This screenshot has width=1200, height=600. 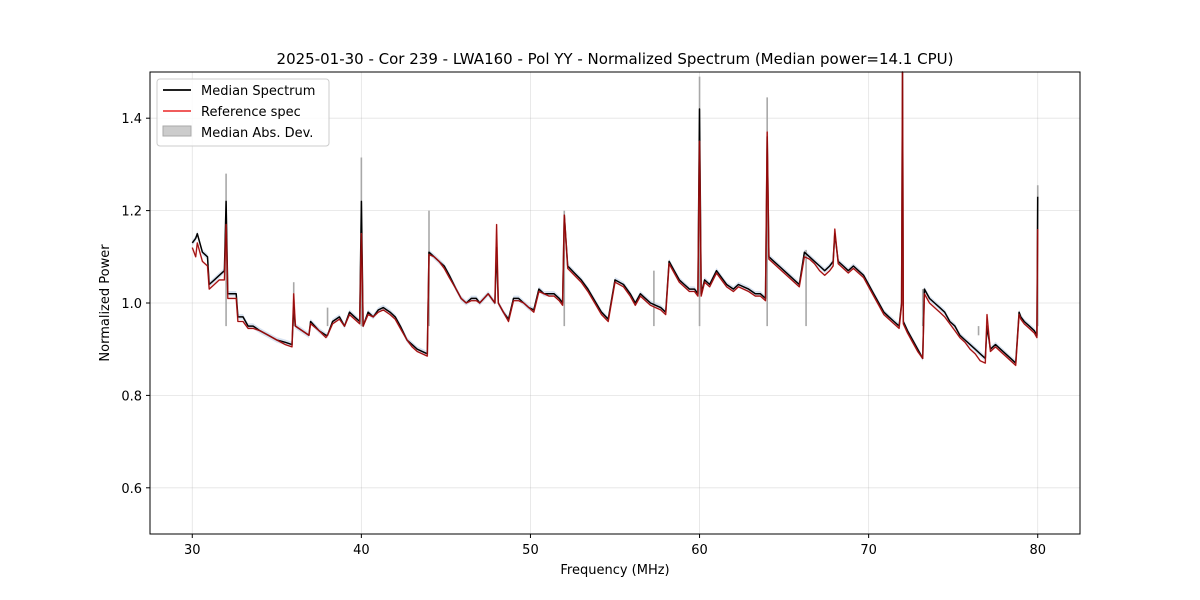 What do you see at coordinates (131, 489) in the screenshot?
I see `y-tick-label: 0.6` at bounding box center [131, 489].